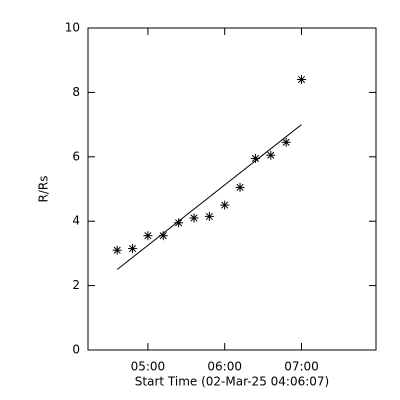 The image size is (400, 400). What do you see at coordinates (76, 285) in the screenshot?
I see `y-tick-label: 2` at bounding box center [76, 285].